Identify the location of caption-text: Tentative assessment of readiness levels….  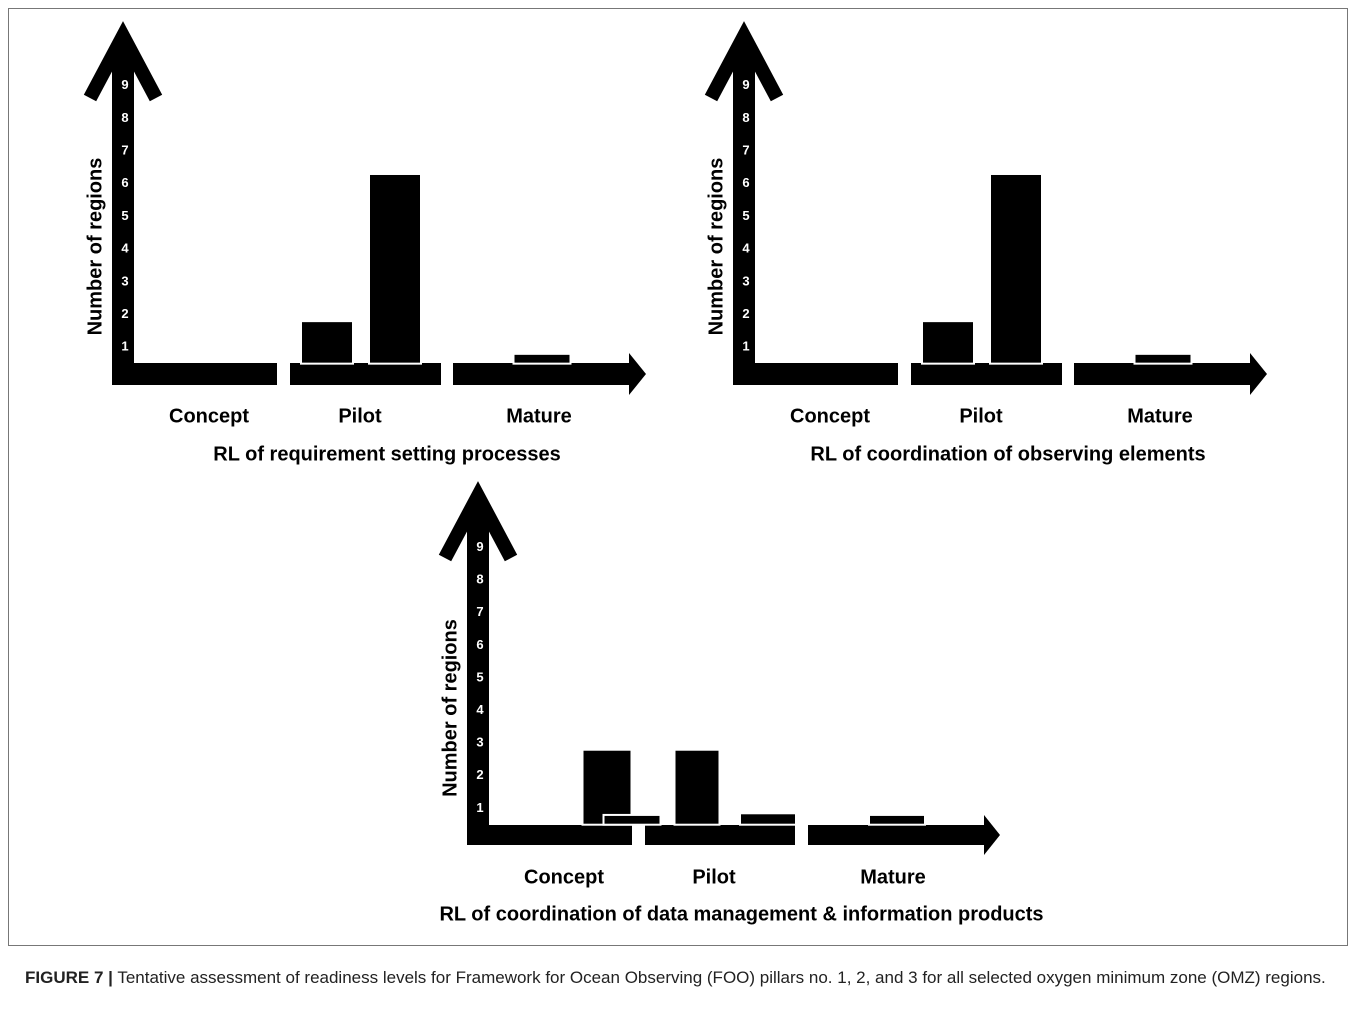
(721, 977).